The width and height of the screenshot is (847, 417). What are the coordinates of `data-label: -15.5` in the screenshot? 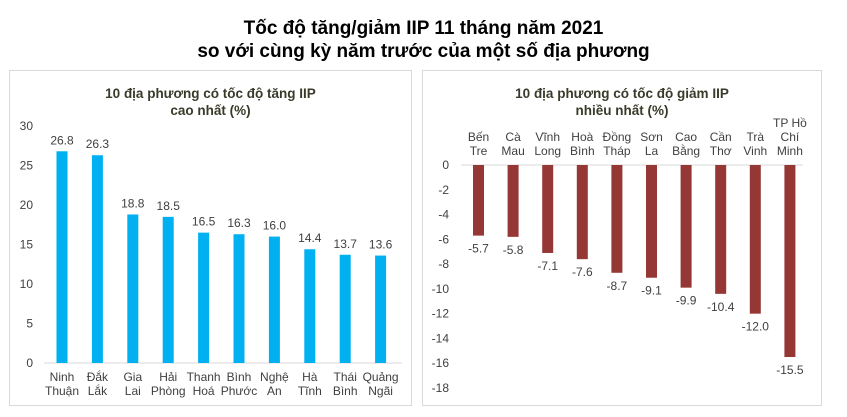 It's located at (790, 370).